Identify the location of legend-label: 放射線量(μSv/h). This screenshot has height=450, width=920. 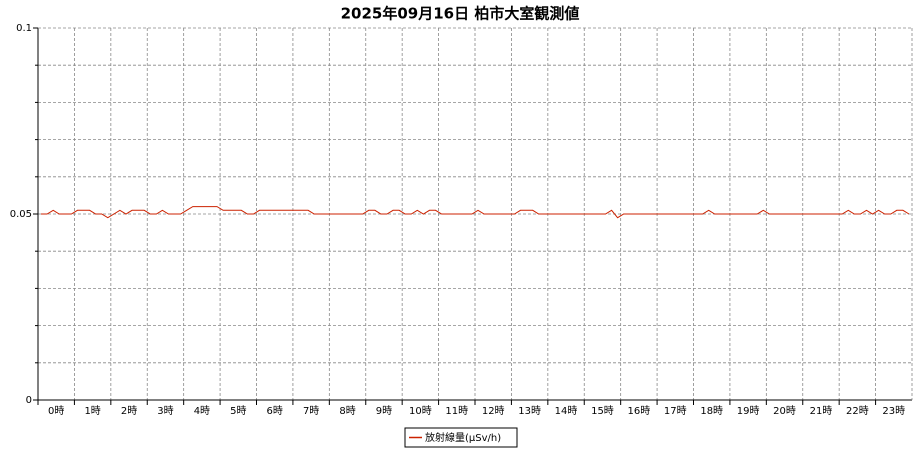
(463, 437).